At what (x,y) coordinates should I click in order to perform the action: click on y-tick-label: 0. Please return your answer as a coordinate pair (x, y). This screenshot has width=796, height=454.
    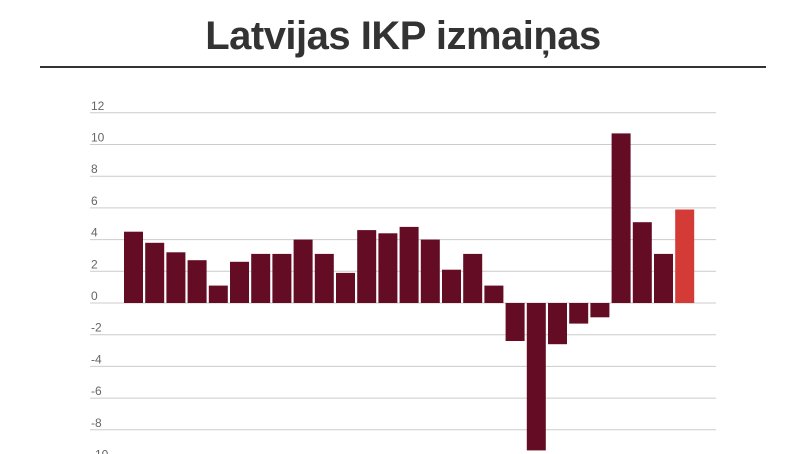
    Looking at the image, I should click on (94, 296).